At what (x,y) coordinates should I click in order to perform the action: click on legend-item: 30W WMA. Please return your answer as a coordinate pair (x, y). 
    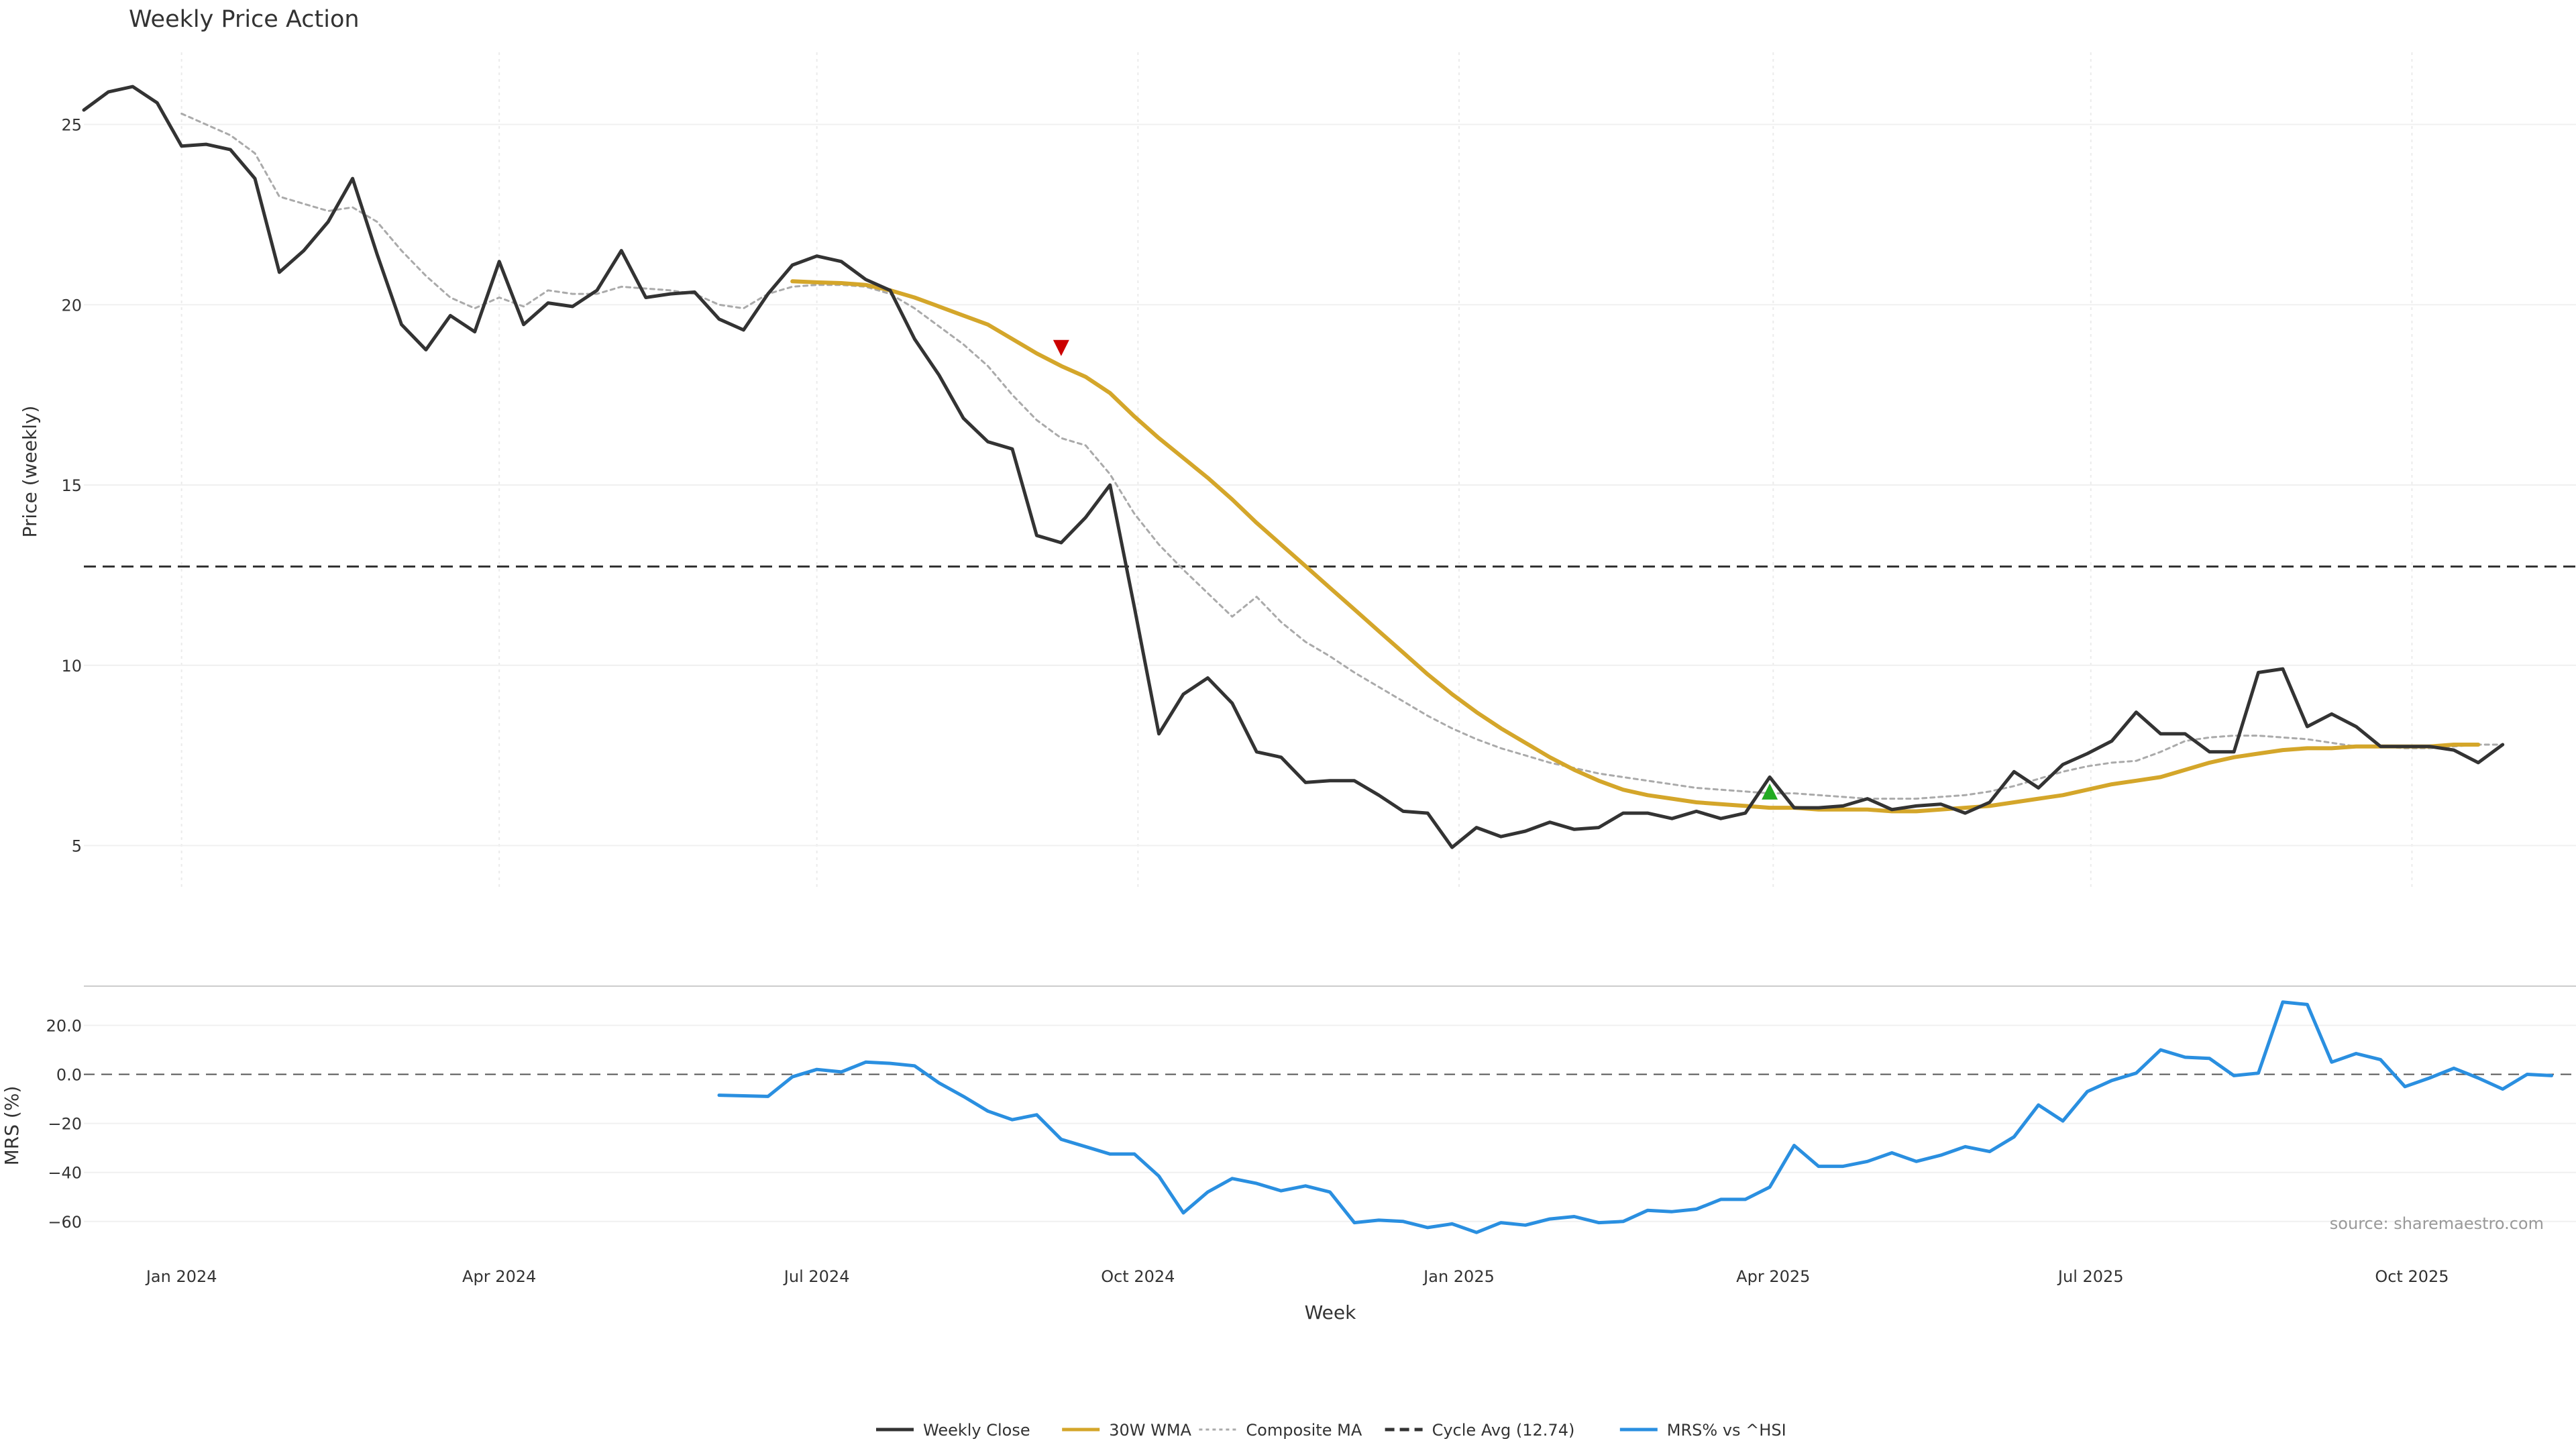
    Looking at the image, I should click on (1127, 1430).